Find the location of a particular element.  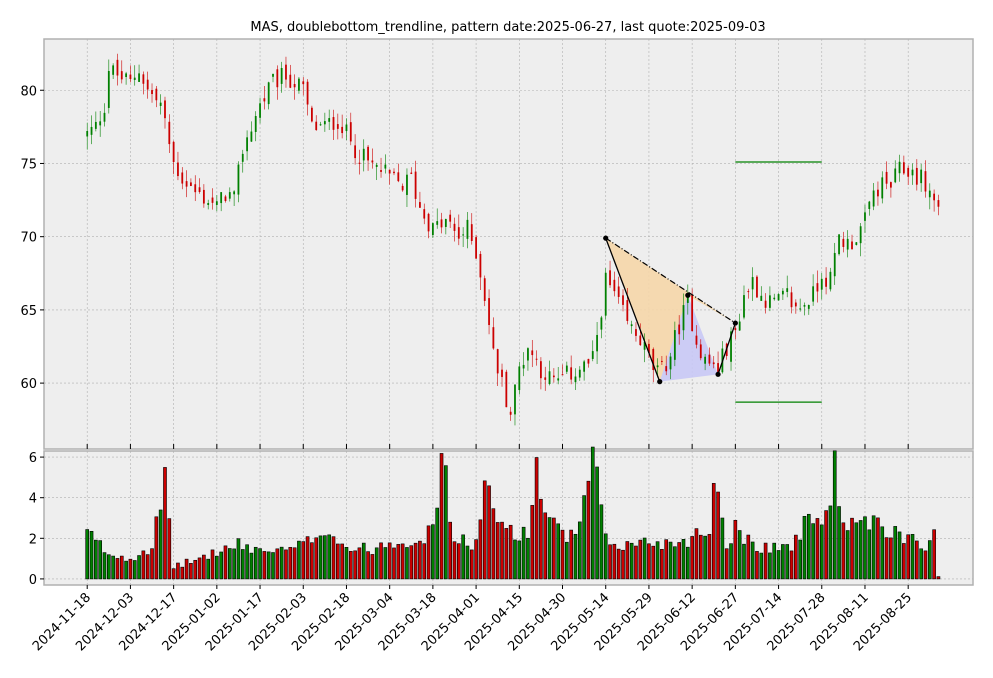

price-tick-label: 60 is located at coordinates (28, 384).